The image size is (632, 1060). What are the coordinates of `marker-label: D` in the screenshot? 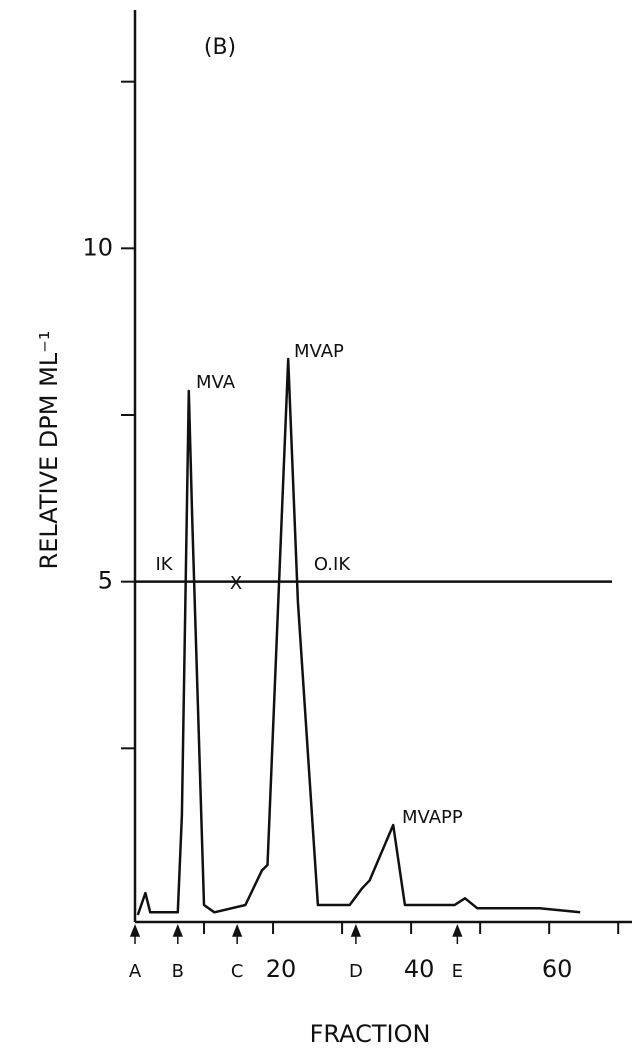 It's located at (356, 971).